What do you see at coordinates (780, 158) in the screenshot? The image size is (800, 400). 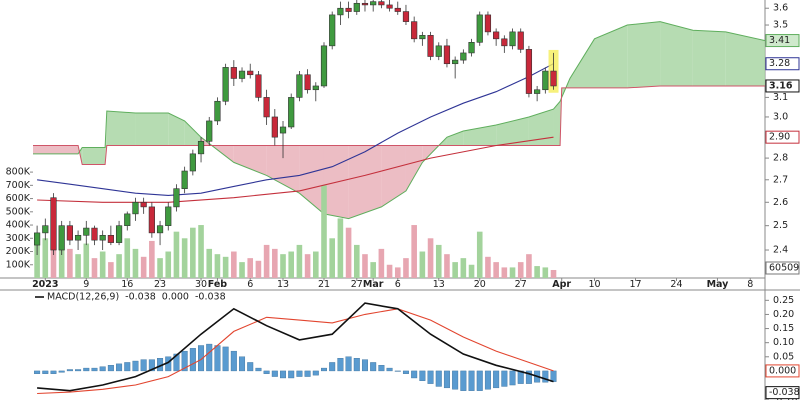 I see `y-tick-label: 2.8` at bounding box center [780, 158].